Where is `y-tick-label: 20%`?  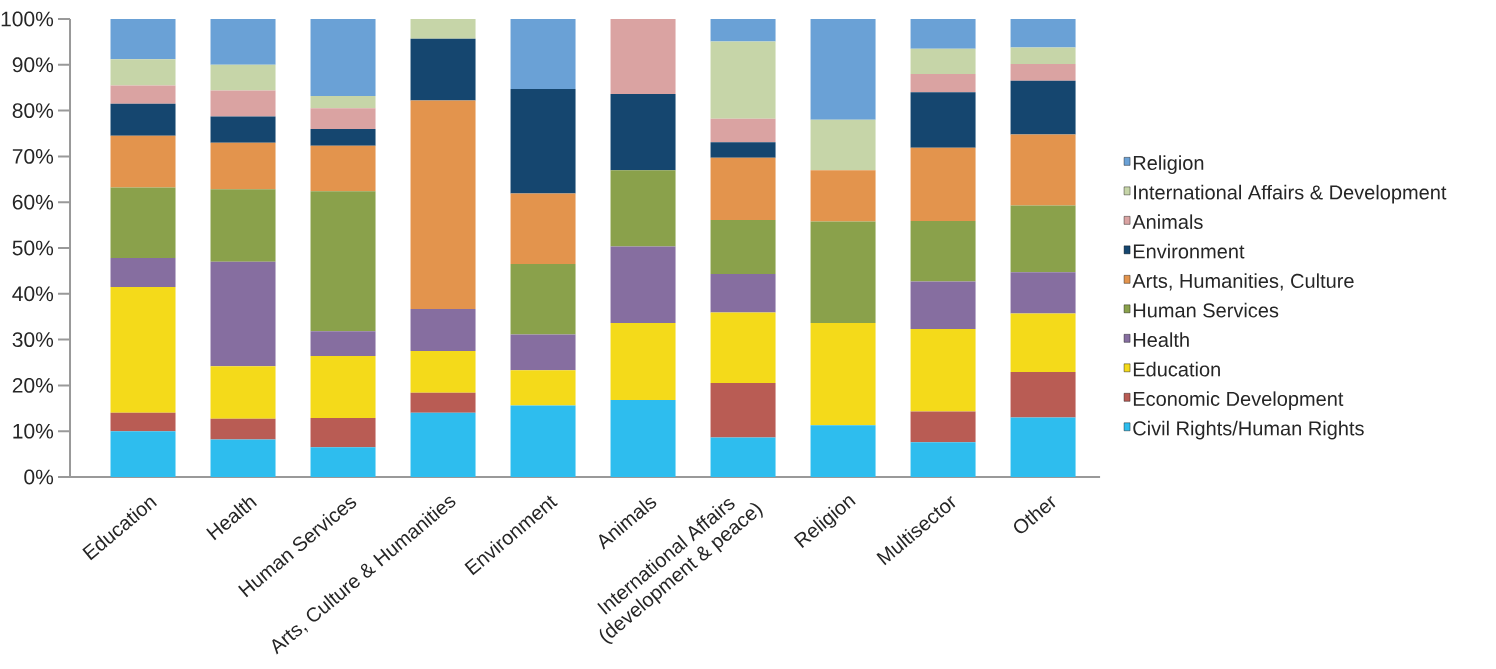 y-tick-label: 20% is located at coordinates (33, 385).